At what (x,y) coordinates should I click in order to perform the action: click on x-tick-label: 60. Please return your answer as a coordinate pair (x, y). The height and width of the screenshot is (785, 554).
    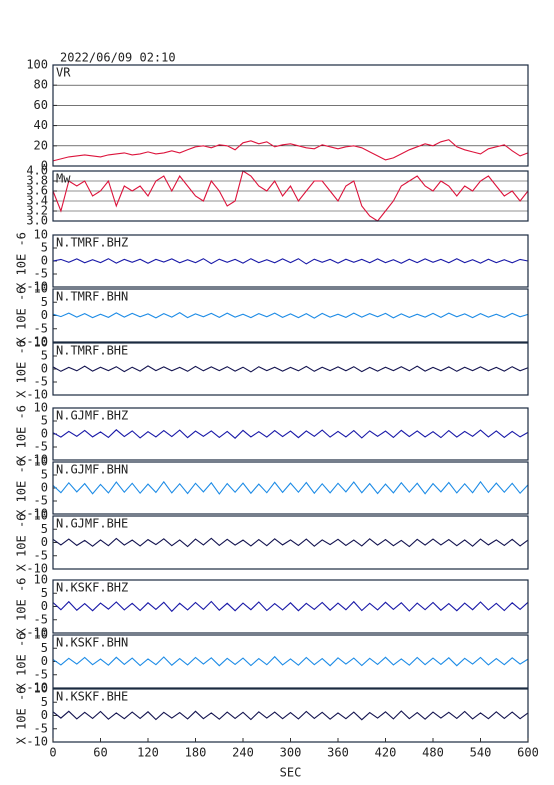
    Looking at the image, I should click on (100, 753).